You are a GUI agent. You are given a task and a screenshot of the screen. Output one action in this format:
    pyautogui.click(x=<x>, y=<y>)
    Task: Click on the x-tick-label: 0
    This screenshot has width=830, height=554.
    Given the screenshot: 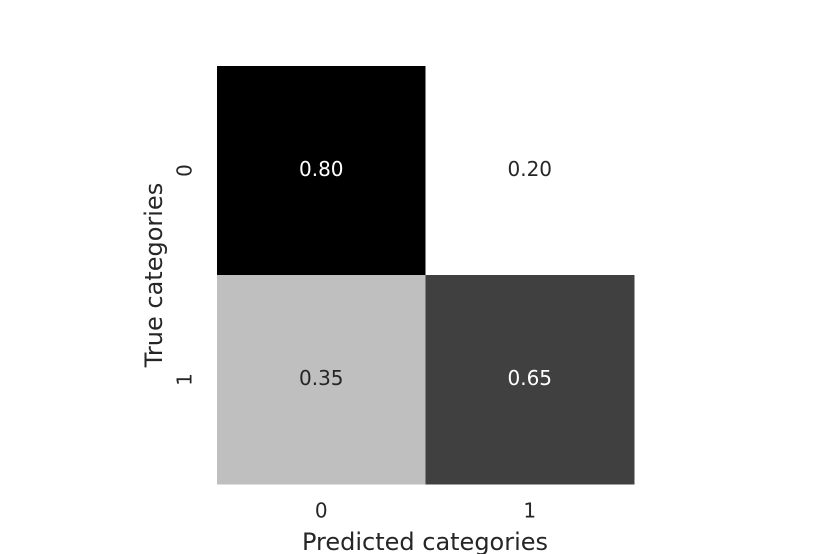 What is the action you would take?
    pyautogui.click(x=321, y=511)
    